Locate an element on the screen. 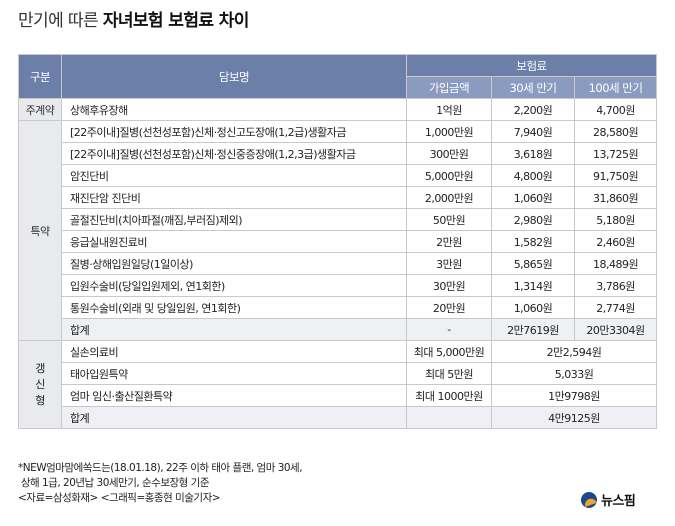  source-credit: <자료=삼성화재> <그래픽=홍종현 미술기자> is located at coordinates (119, 498).